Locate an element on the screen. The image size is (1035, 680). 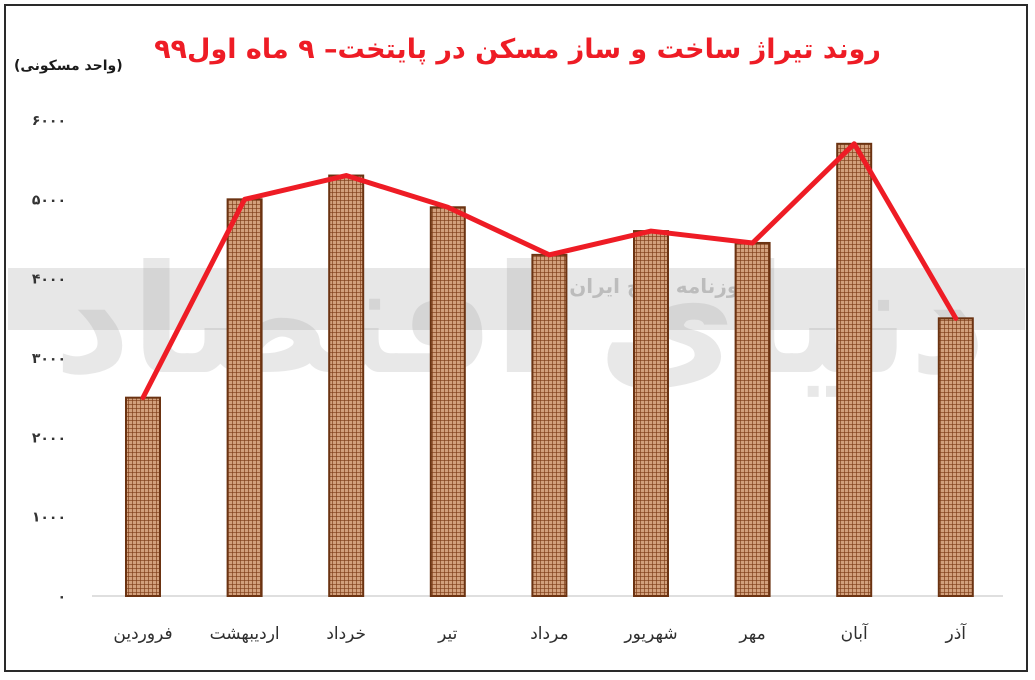
y-tick-label: ۵۰۰۰ is located at coordinates (49, 200).